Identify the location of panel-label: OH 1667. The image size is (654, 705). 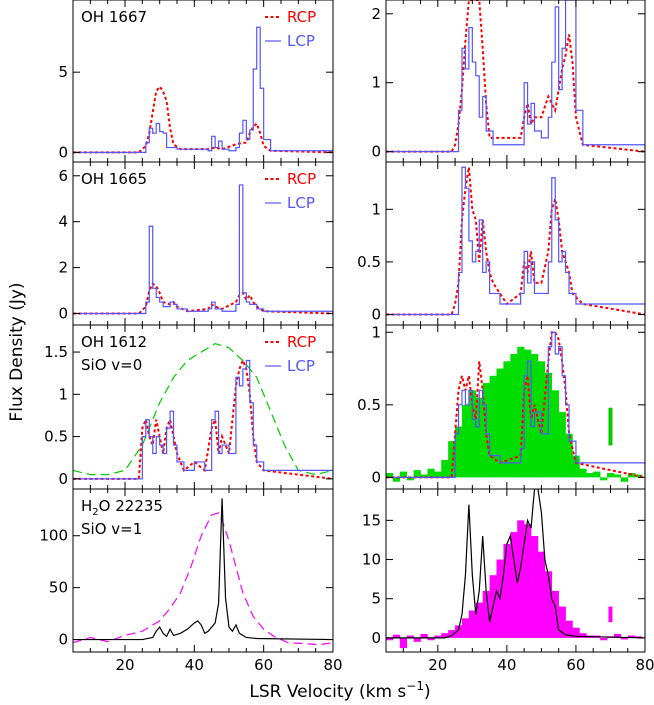
(114, 17).